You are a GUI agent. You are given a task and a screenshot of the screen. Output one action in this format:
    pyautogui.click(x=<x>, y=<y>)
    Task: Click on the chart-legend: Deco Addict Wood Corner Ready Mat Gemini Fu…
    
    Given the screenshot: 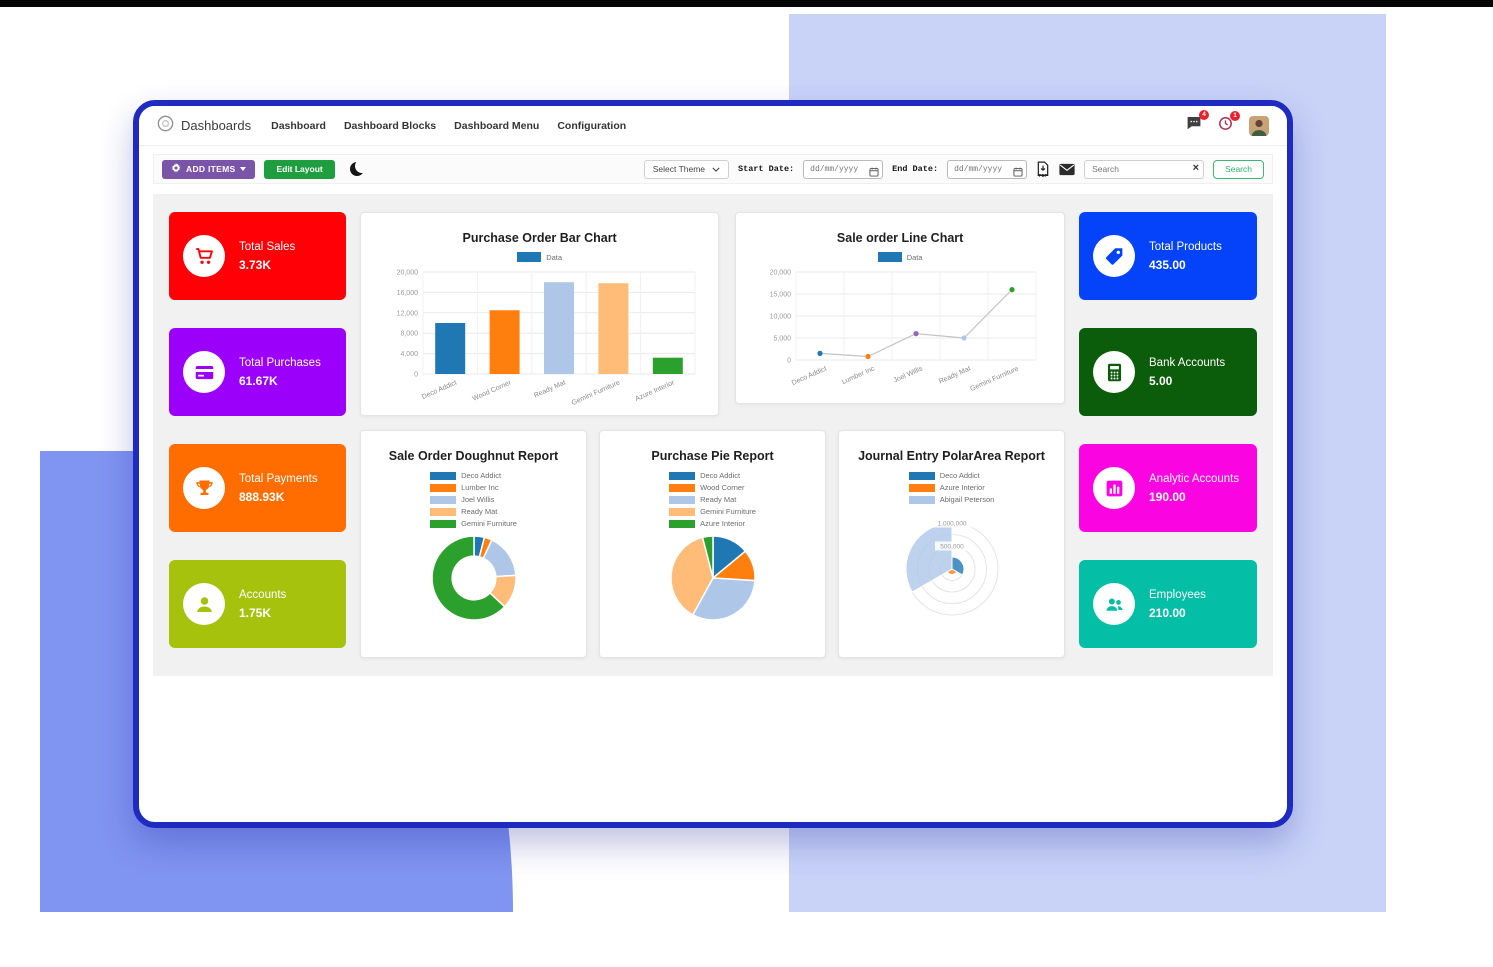 What is the action you would take?
    pyautogui.click(x=712, y=499)
    